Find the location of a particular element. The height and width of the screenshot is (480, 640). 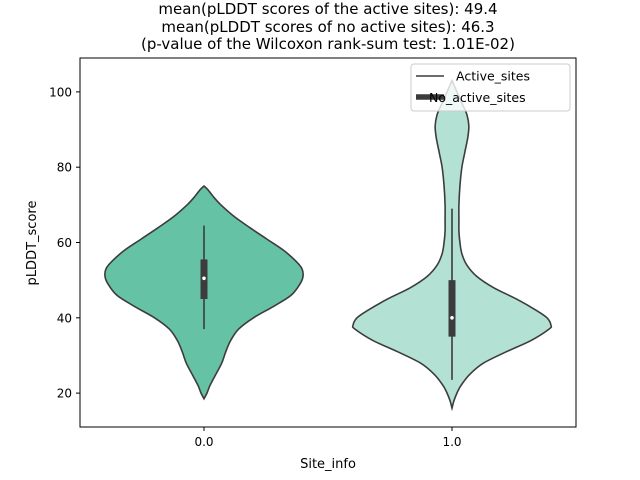

legend: Active_sites No_active_sites is located at coordinates (490, 87).